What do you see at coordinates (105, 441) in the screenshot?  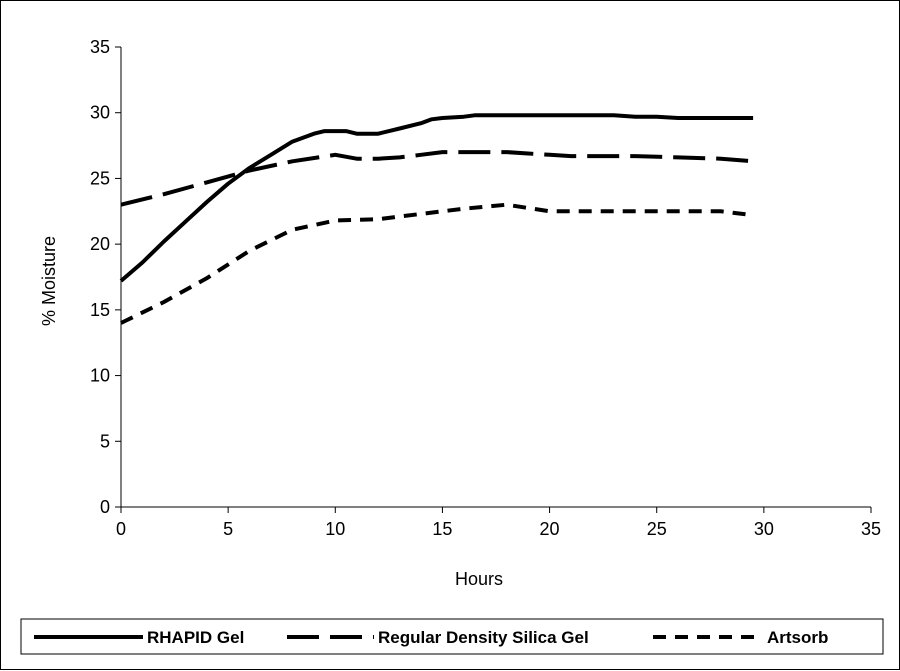 I see `y-tick-label: 5` at bounding box center [105, 441].